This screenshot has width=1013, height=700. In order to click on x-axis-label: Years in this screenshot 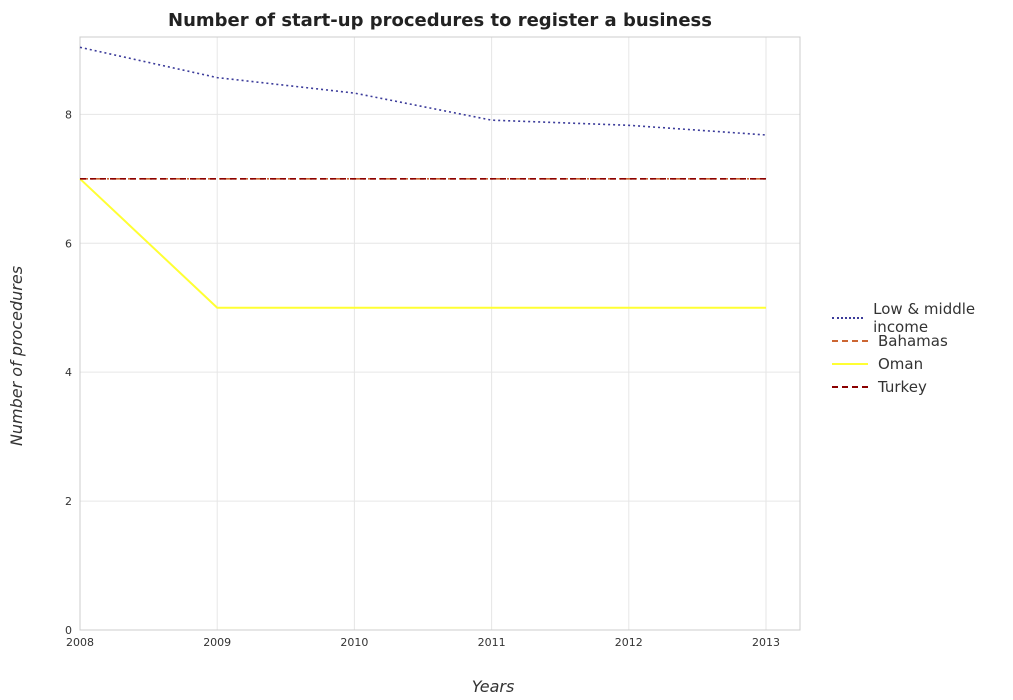, I will do `click(493, 686)`.